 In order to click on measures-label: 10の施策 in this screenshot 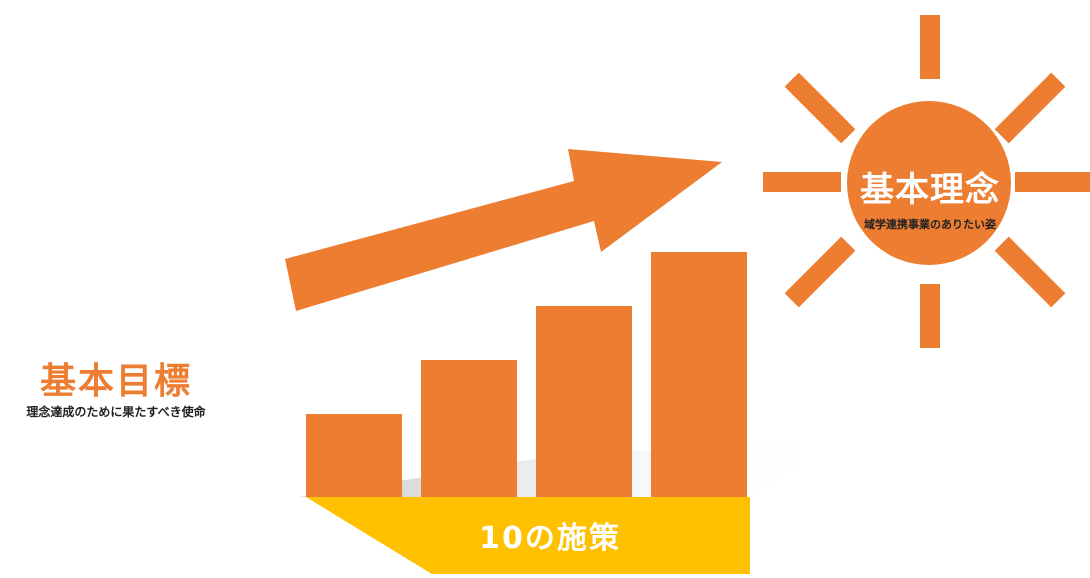, I will do `click(550, 538)`.